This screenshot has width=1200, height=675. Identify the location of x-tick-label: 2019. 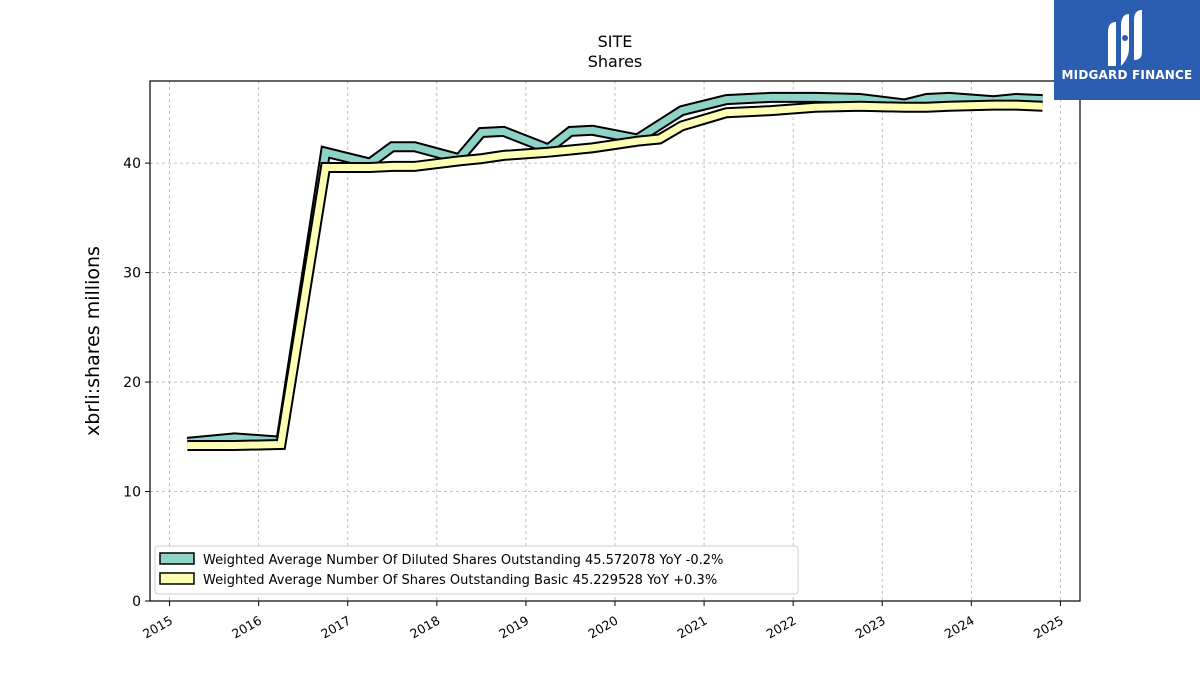
(513, 627).